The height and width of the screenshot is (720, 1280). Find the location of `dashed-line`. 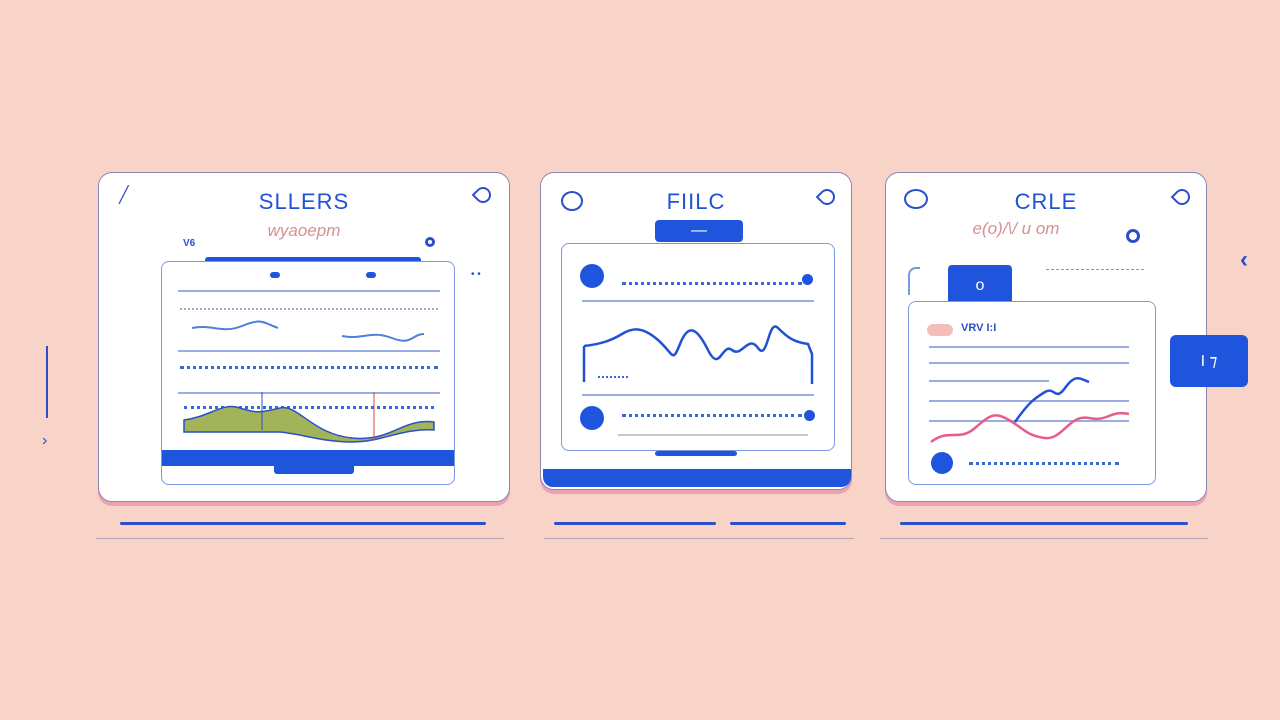

dashed-line is located at coordinates (1095, 269).